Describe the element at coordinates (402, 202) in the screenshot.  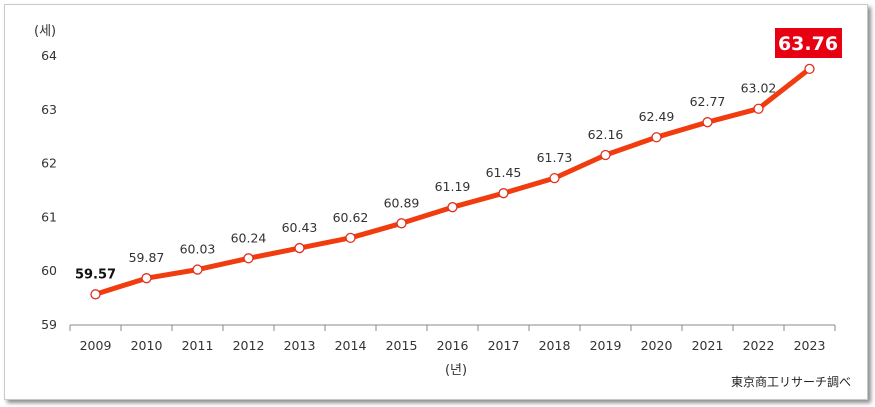
I see `data-label: 60.89` at that location.